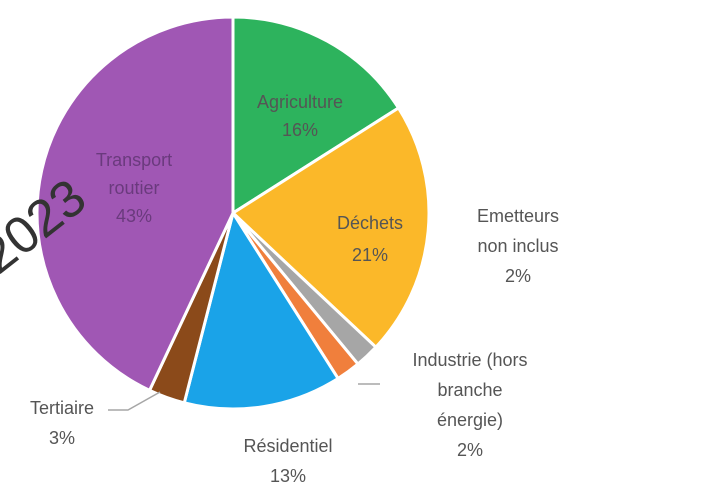 This screenshot has height=488, width=718. I want to click on slice-label-agriculture: Agriculture 16%, so click(300, 116).